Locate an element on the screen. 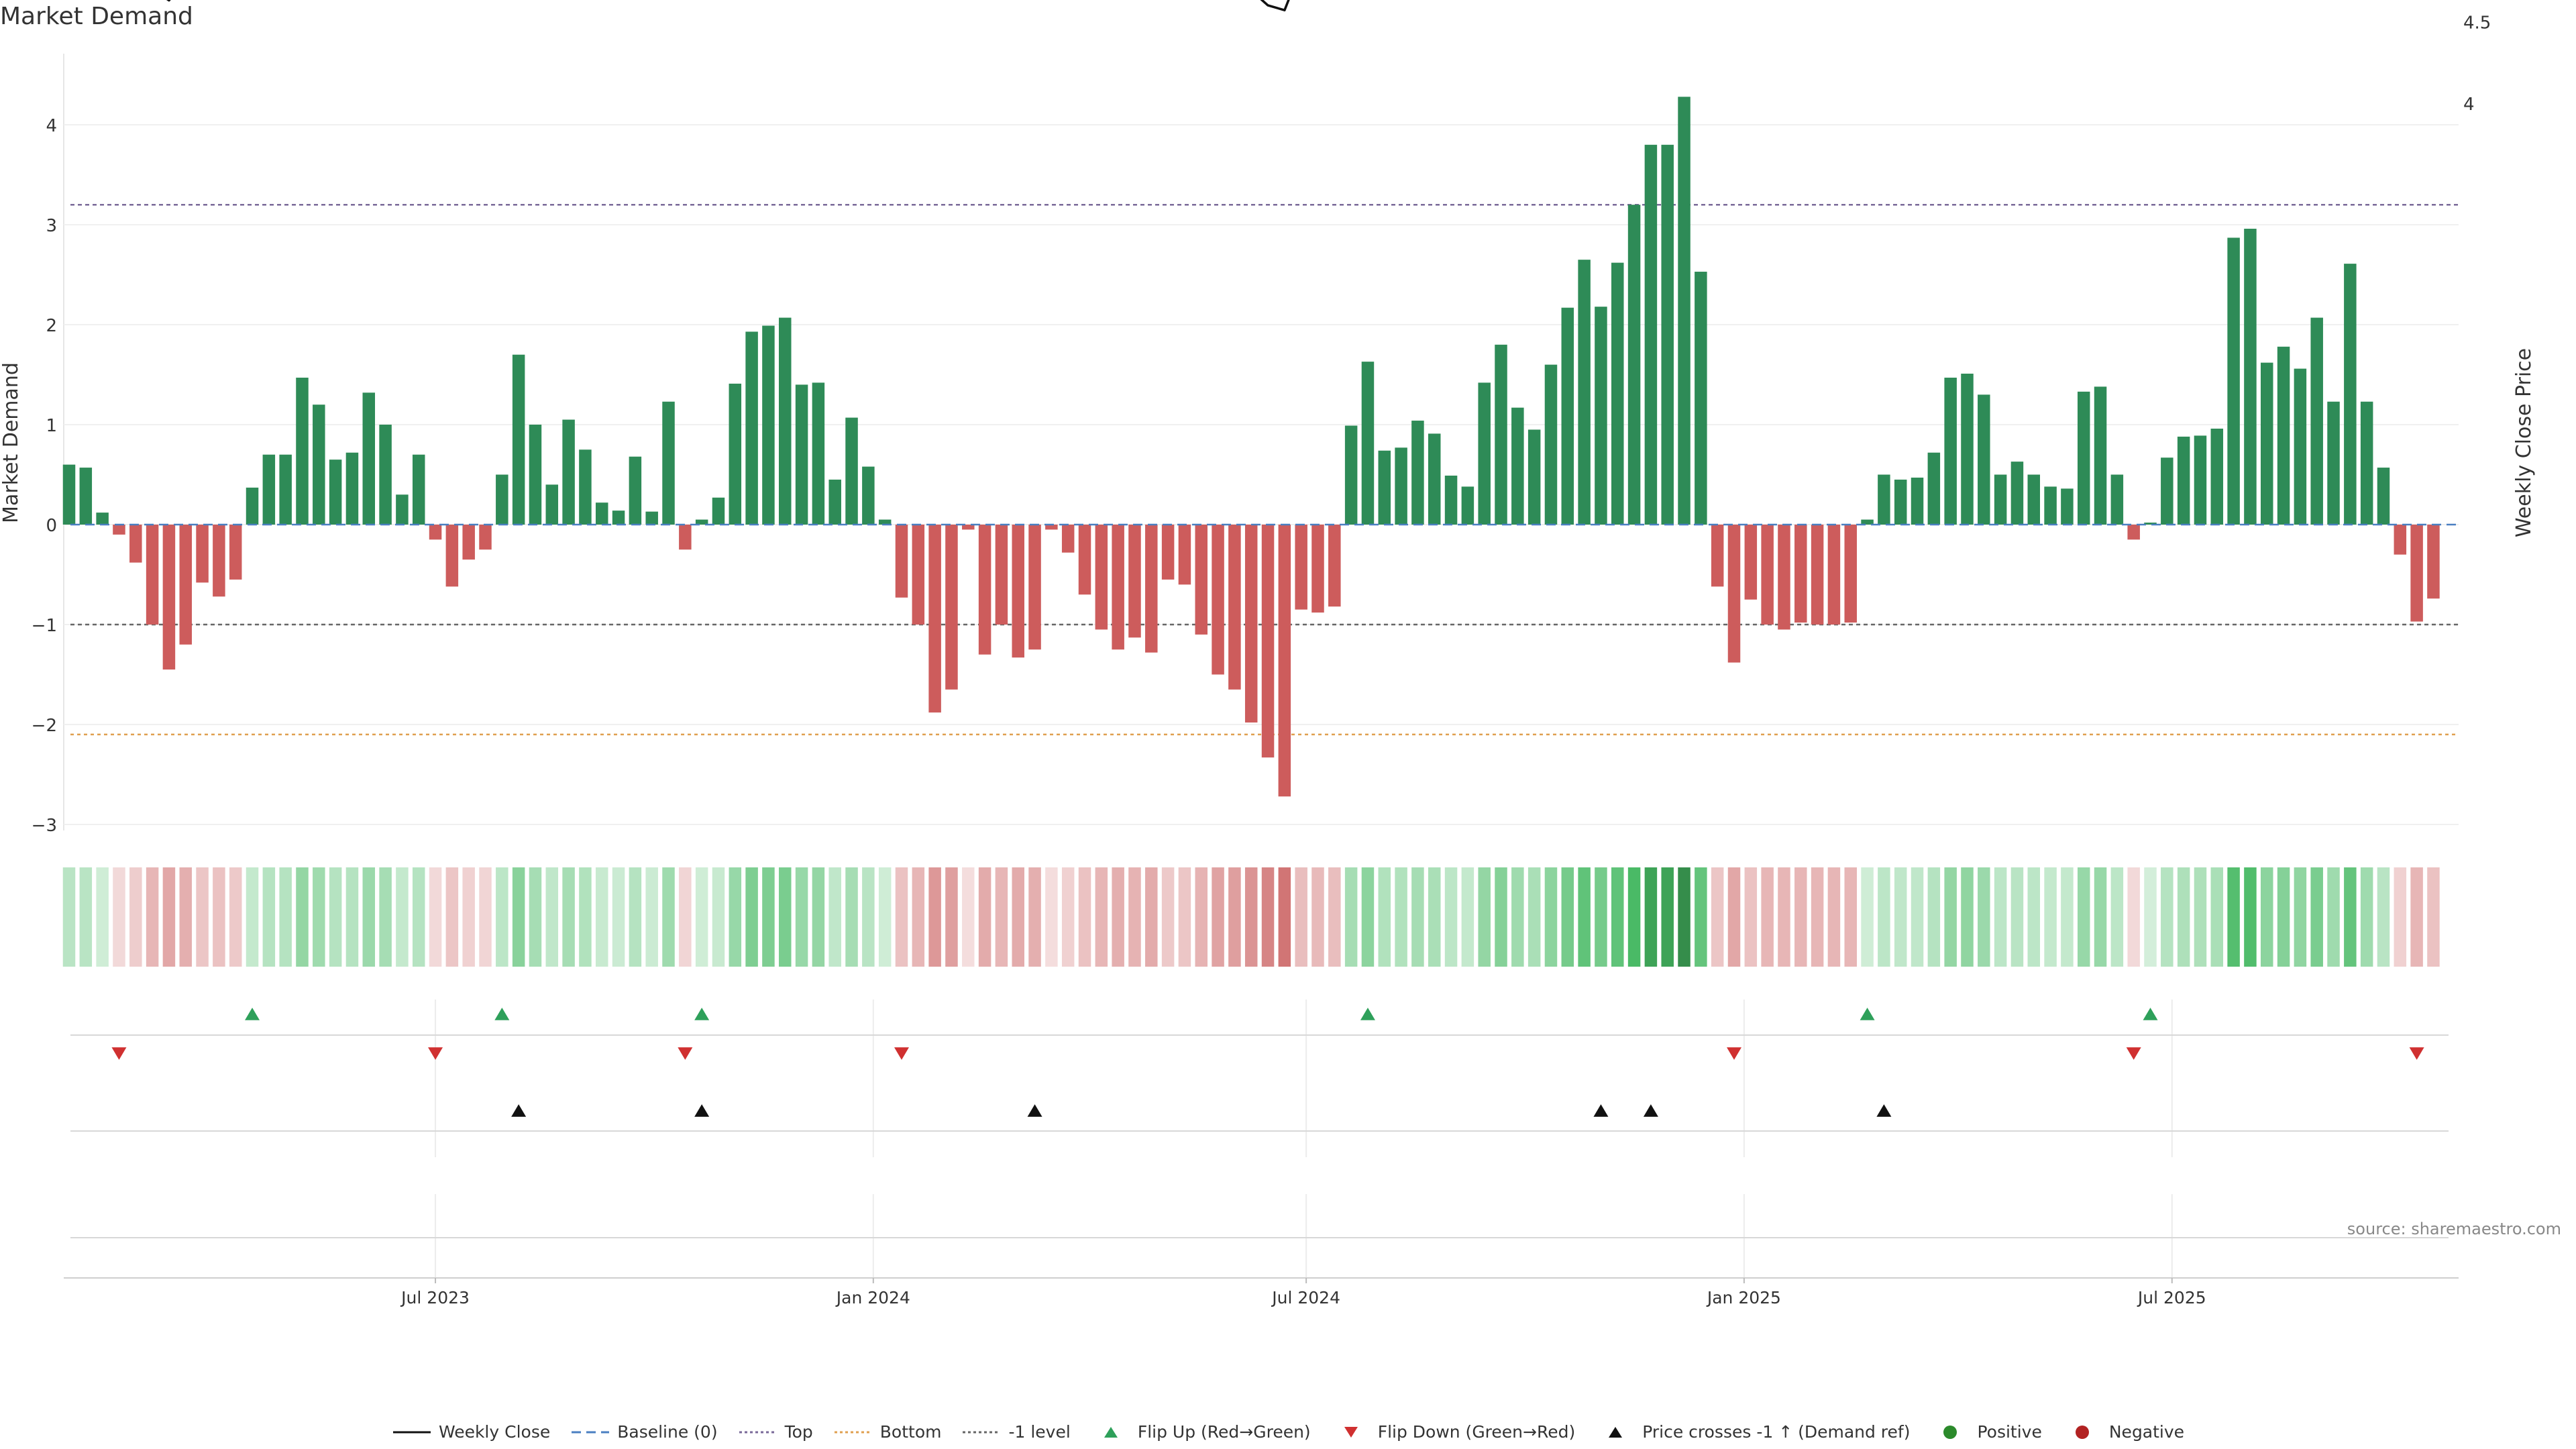 This screenshot has height=1449, width=2576. legend-item: Price crosses -1 ↑ (Demand ref) is located at coordinates (1752, 1432).